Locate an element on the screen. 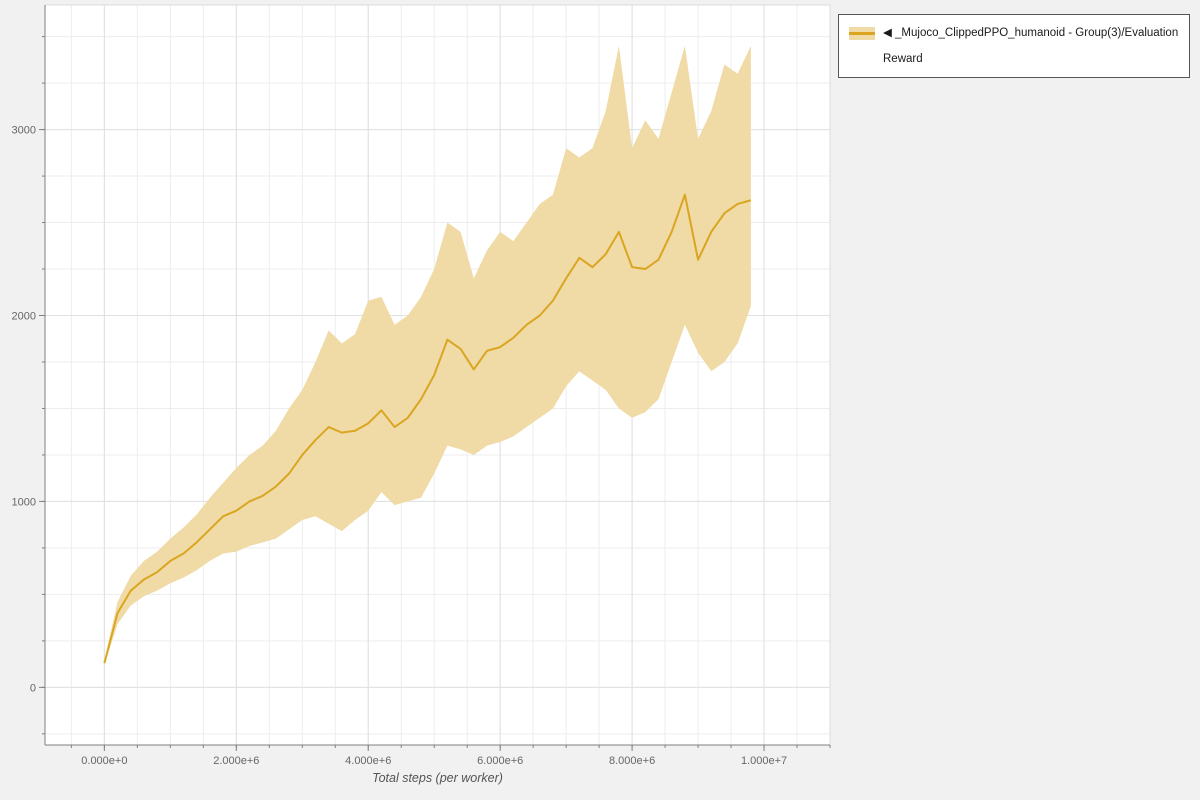 Image resolution: width=1200 pixels, height=800 pixels. x-tick-label: 0.000e+0 is located at coordinates (104, 761).